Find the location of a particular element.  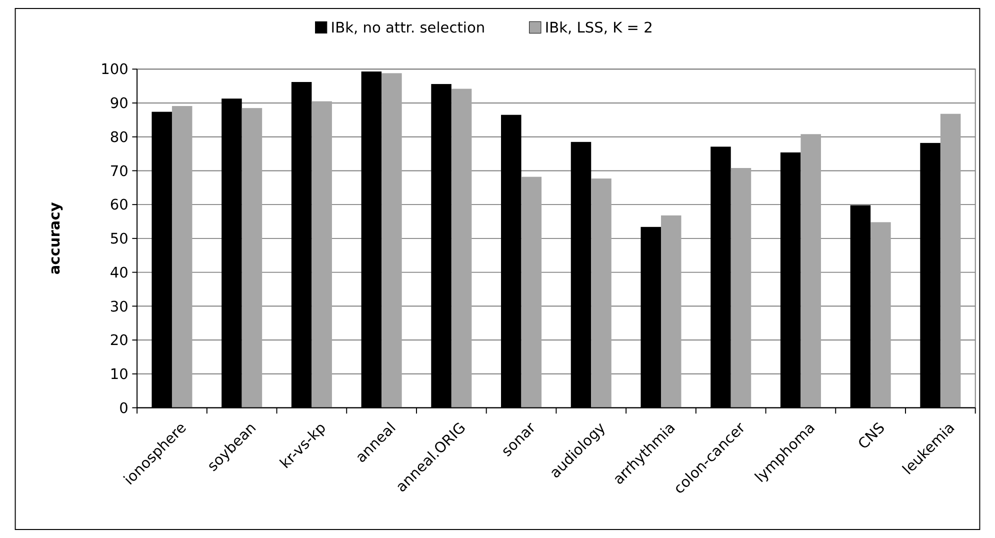

legend-label: IBk, LSS, K = 2 is located at coordinates (598, 28).